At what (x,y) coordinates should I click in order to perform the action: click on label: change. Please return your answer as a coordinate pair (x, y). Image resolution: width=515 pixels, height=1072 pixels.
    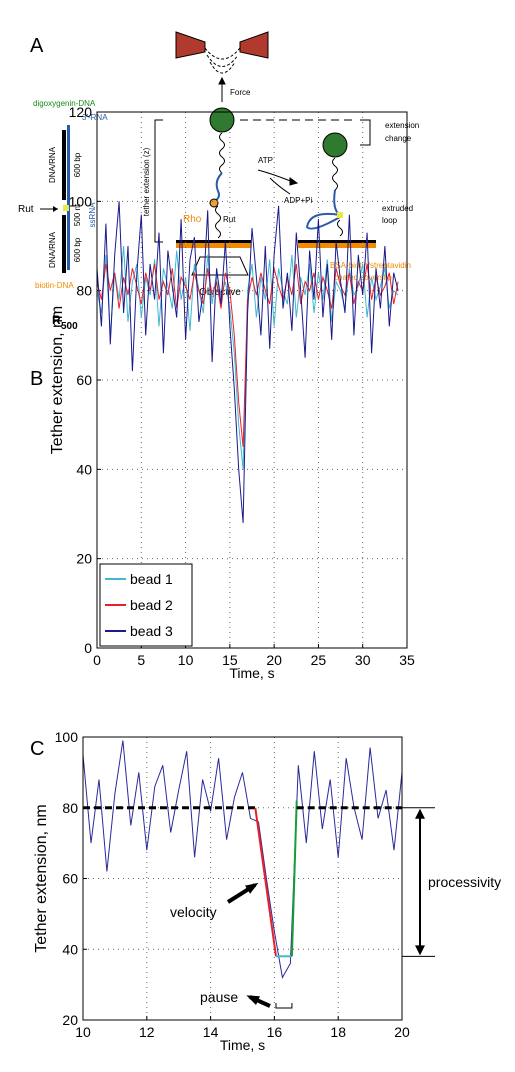
    Looking at the image, I should click on (398, 138).